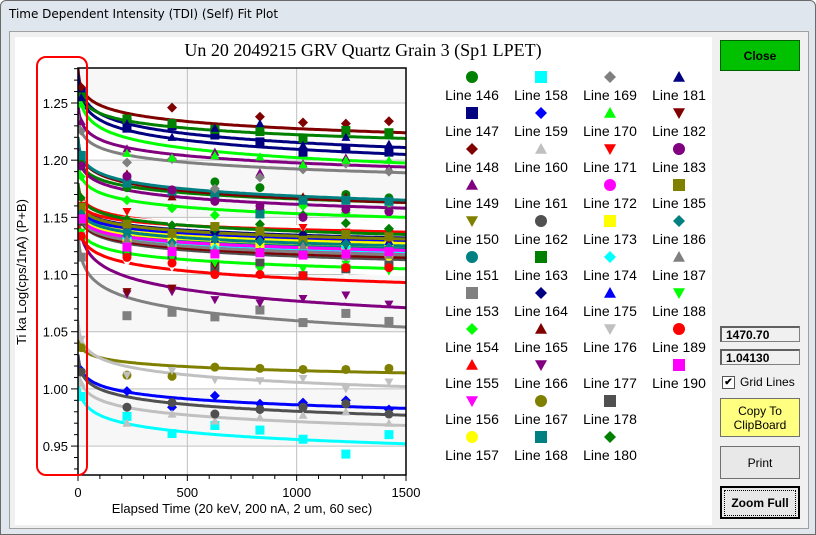 The height and width of the screenshot is (535, 816). Describe the element at coordinates (472, 195) in the screenshot. I see `legend-item: Line 149` at that location.